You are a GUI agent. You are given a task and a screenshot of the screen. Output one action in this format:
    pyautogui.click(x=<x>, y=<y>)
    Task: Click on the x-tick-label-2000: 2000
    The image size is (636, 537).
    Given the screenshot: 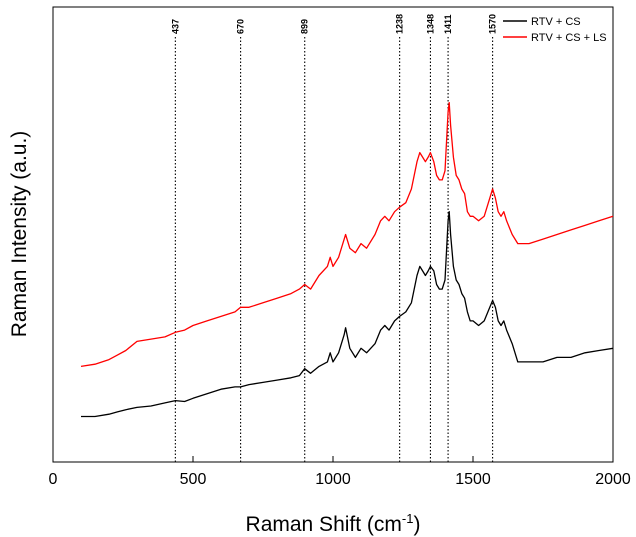 What is the action you would take?
    pyautogui.click(x=613, y=479)
    